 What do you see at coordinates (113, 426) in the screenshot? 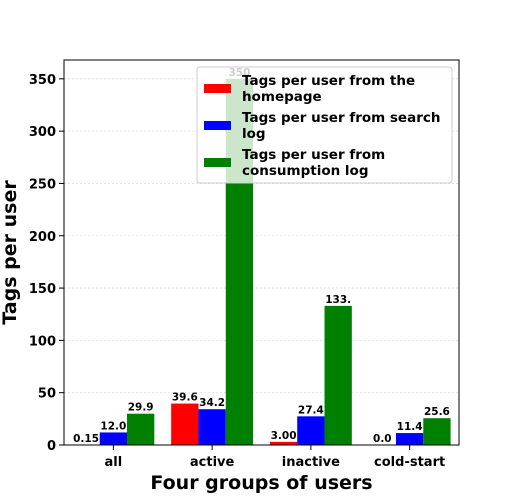
I see `bar-value-label: 12.0` at bounding box center [113, 426].